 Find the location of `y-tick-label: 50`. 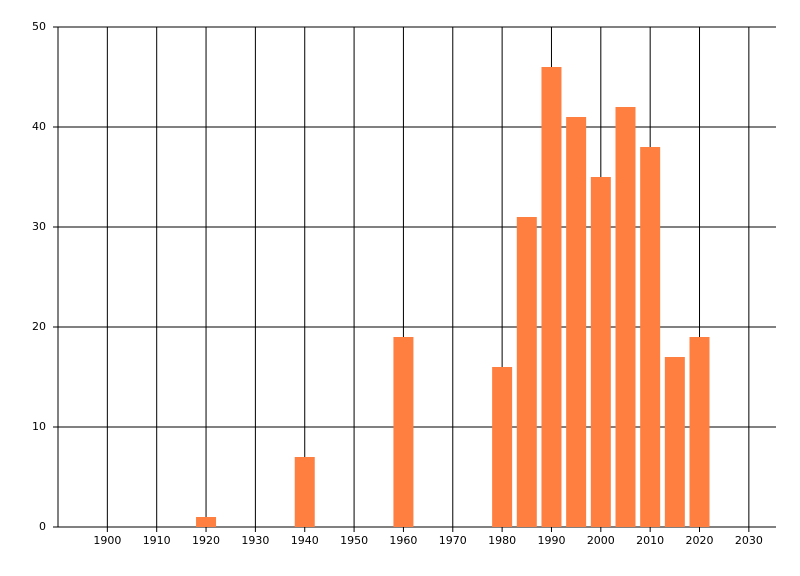

y-tick-label: 50 is located at coordinates (39, 26).